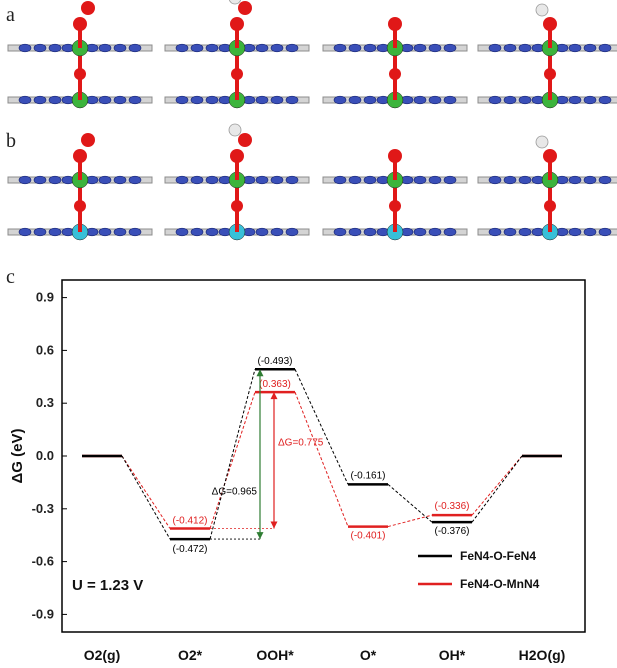  Describe the element at coordinates (102, 655) in the screenshot. I see `x-tick-label: O2(g)` at that location.